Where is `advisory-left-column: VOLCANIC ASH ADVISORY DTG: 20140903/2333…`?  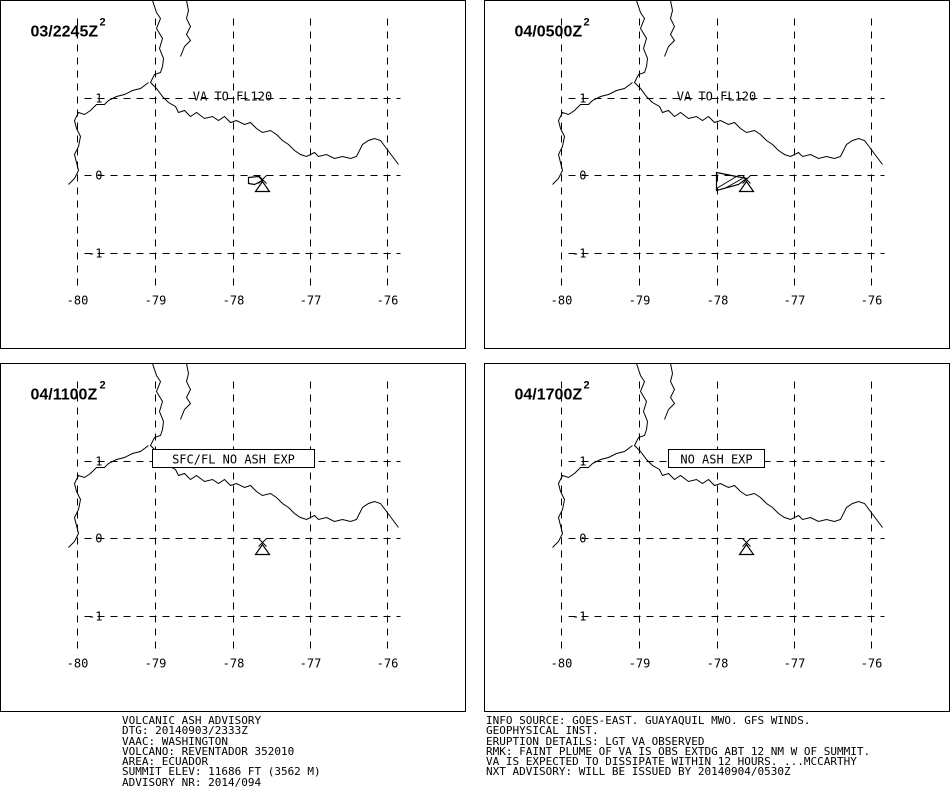
advisory-left-column: VOLCANIC ASH ADVISORY DTG: 20140903/2333… is located at coordinates (221, 751).